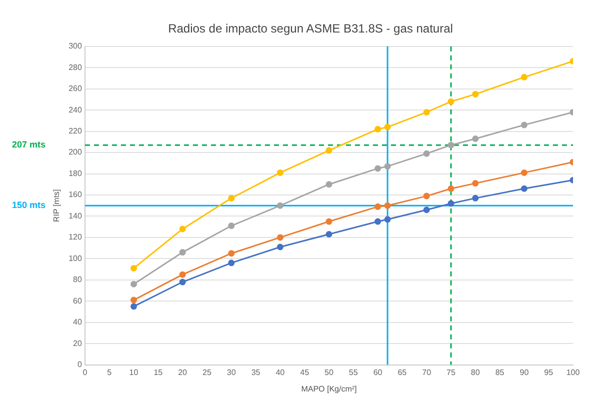  I want to click on x-tick-label: 20, so click(183, 372).